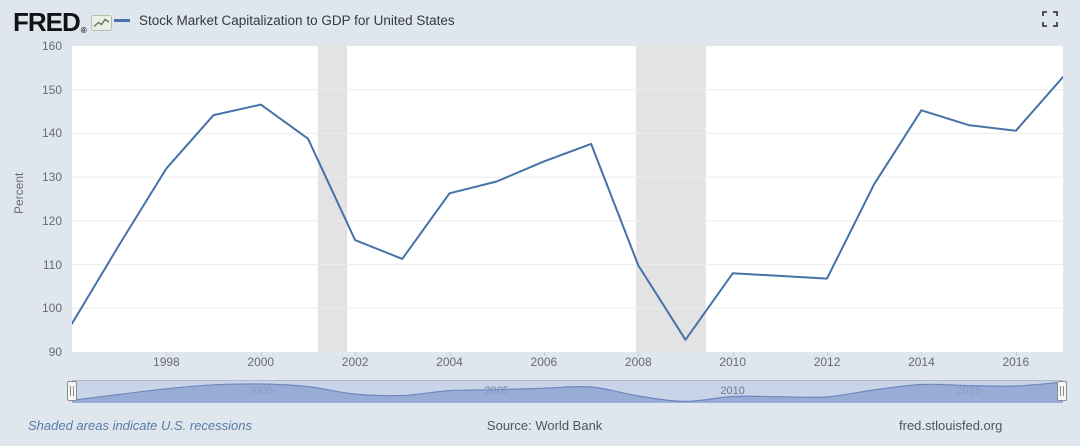 The image size is (1080, 446). Describe the element at coordinates (51, 308) in the screenshot. I see `y-tick-label: 100` at that location.